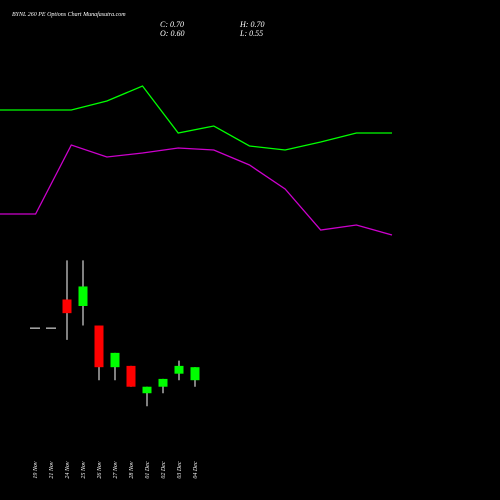 This screenshot has height=500, width=500. What do you see at coordinates (116, 470) in the screenshot?
I see `x-tick-label: 27 Nov` at bounding box center [116, 470].